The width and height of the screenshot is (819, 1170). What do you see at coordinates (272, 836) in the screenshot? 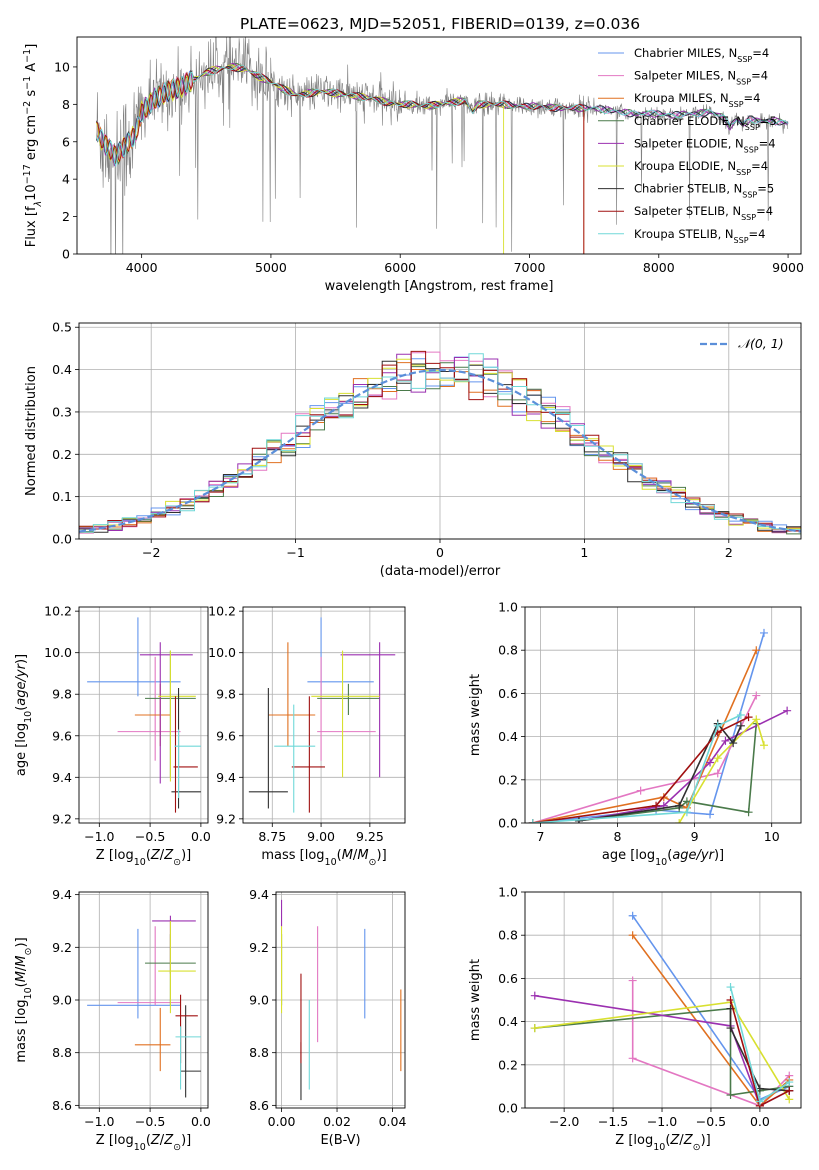
I see `x-tick-label: 8.75` at bounding box center [272, 836].